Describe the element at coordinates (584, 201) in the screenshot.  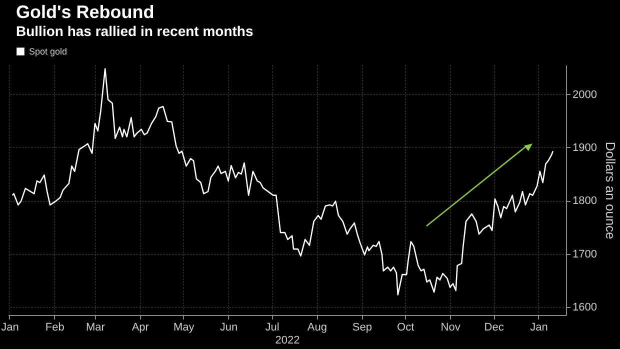
I see `y-tick-label: 1800` at that location.